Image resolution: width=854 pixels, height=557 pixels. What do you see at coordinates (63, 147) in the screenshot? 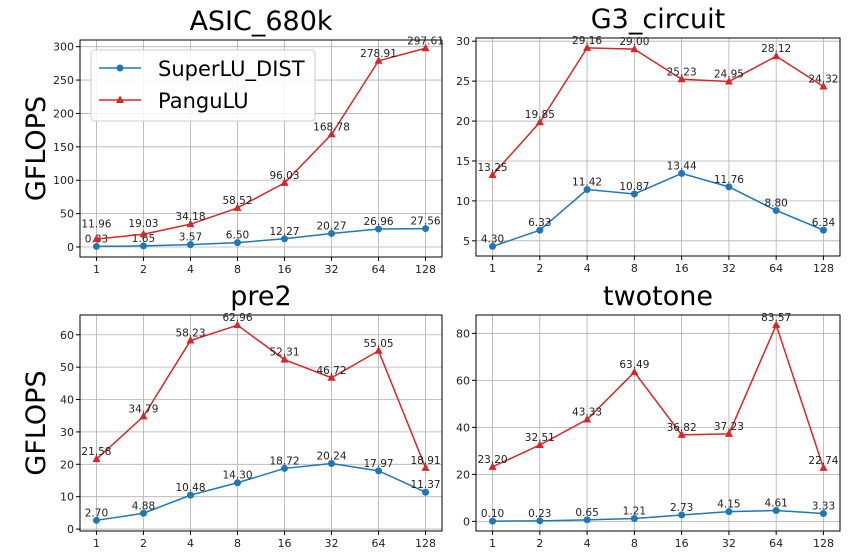
I see `y-tick-label: 150` at bounding box center [63, 147].